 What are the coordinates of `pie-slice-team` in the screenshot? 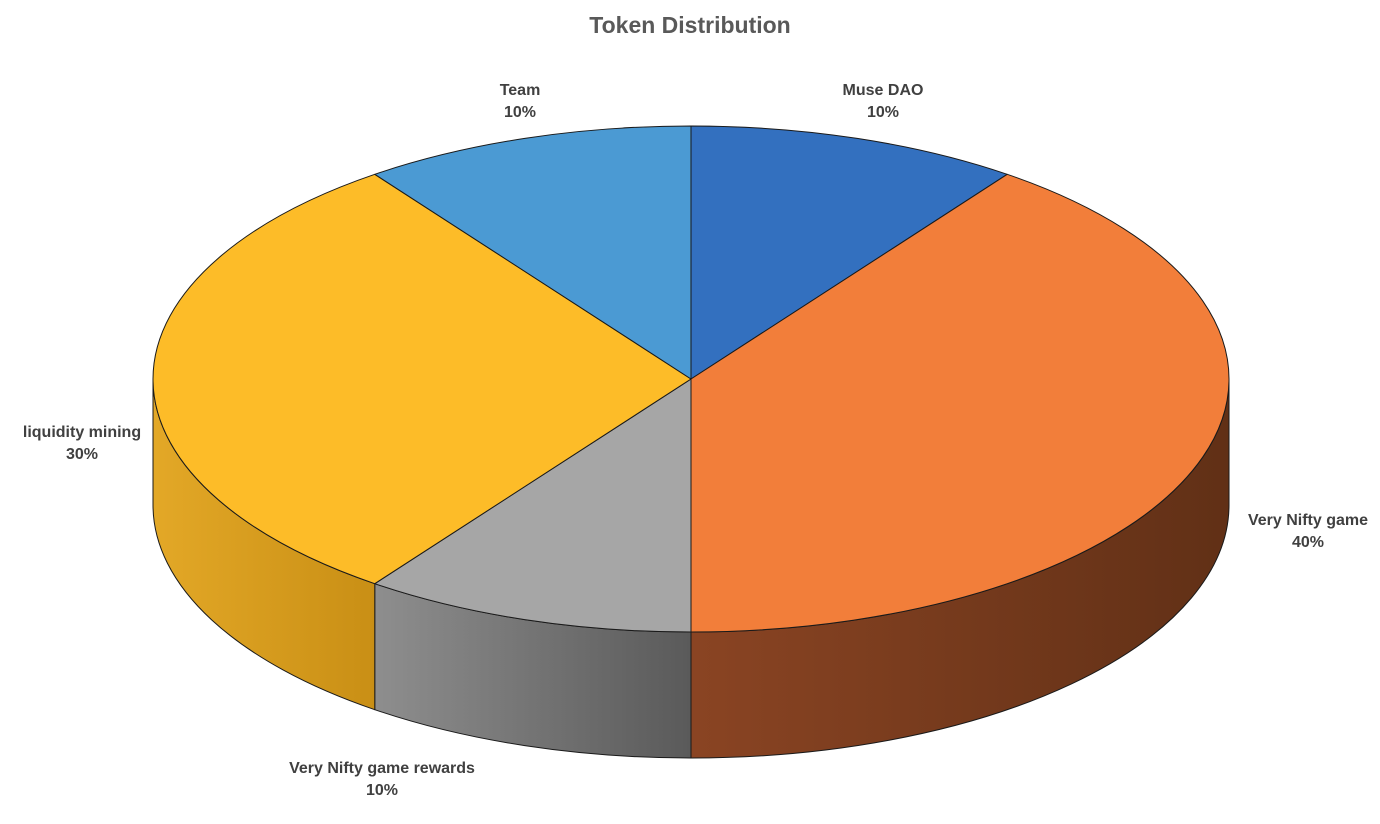 It's located at (533, 252).